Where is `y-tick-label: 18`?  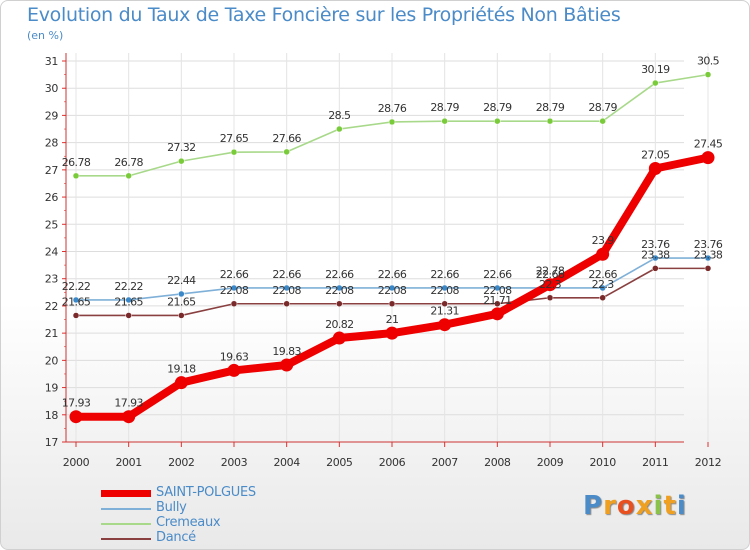
y-tick-label: 18 is located at coordinates (52, 415).